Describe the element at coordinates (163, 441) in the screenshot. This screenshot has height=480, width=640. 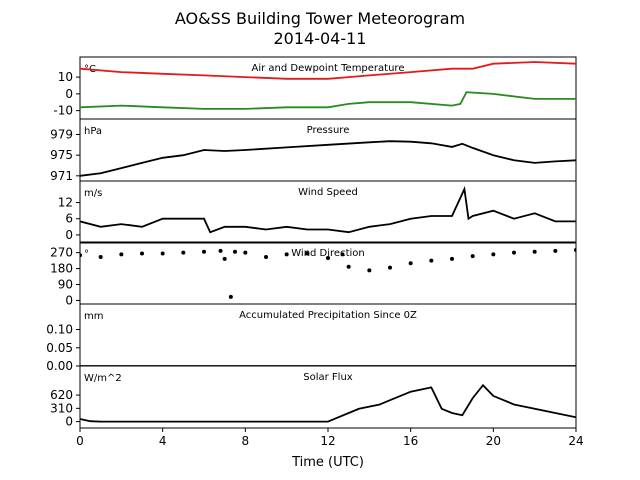
I see `x-tick-label: 4` at that location.